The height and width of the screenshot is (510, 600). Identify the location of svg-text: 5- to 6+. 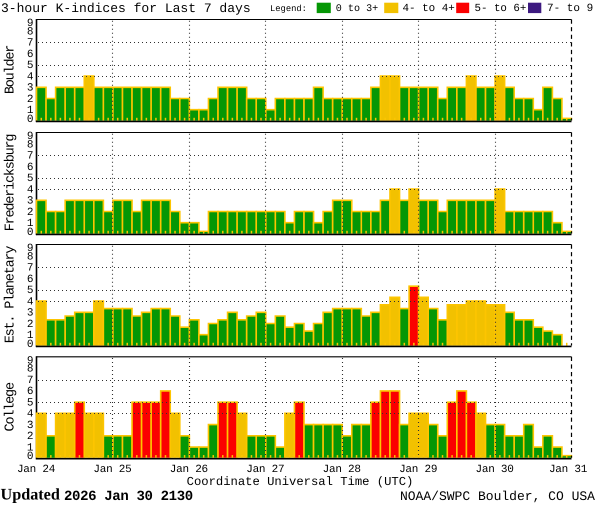
(501, 9).